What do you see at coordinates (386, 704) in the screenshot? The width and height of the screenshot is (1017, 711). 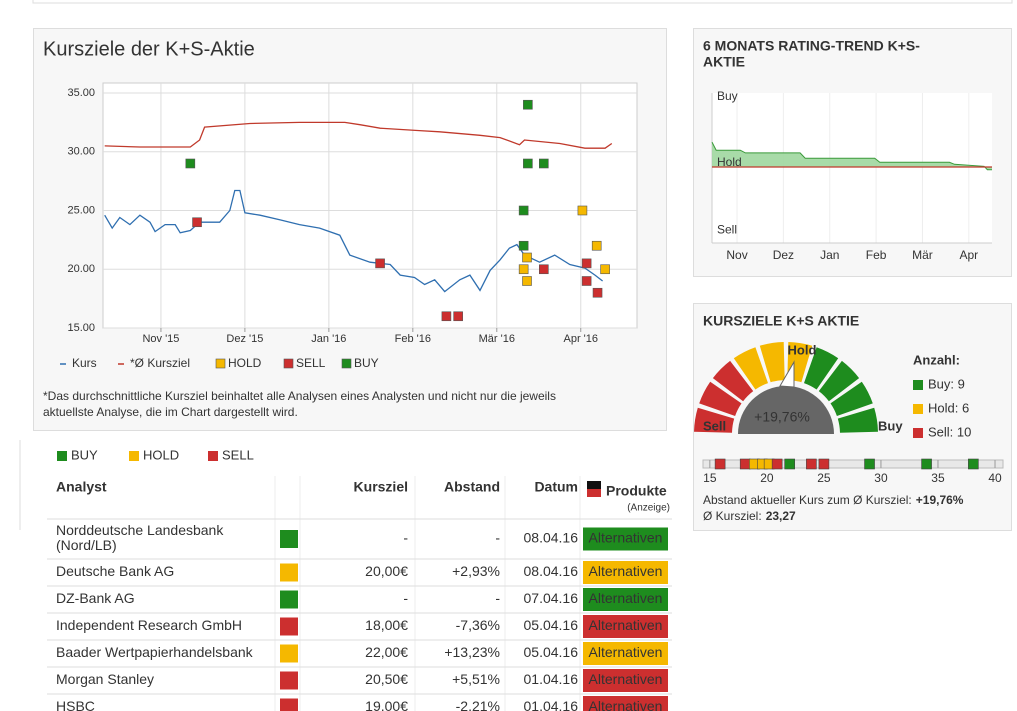 I see `kursziel: 19,00€` at bounding box center [386, 704].